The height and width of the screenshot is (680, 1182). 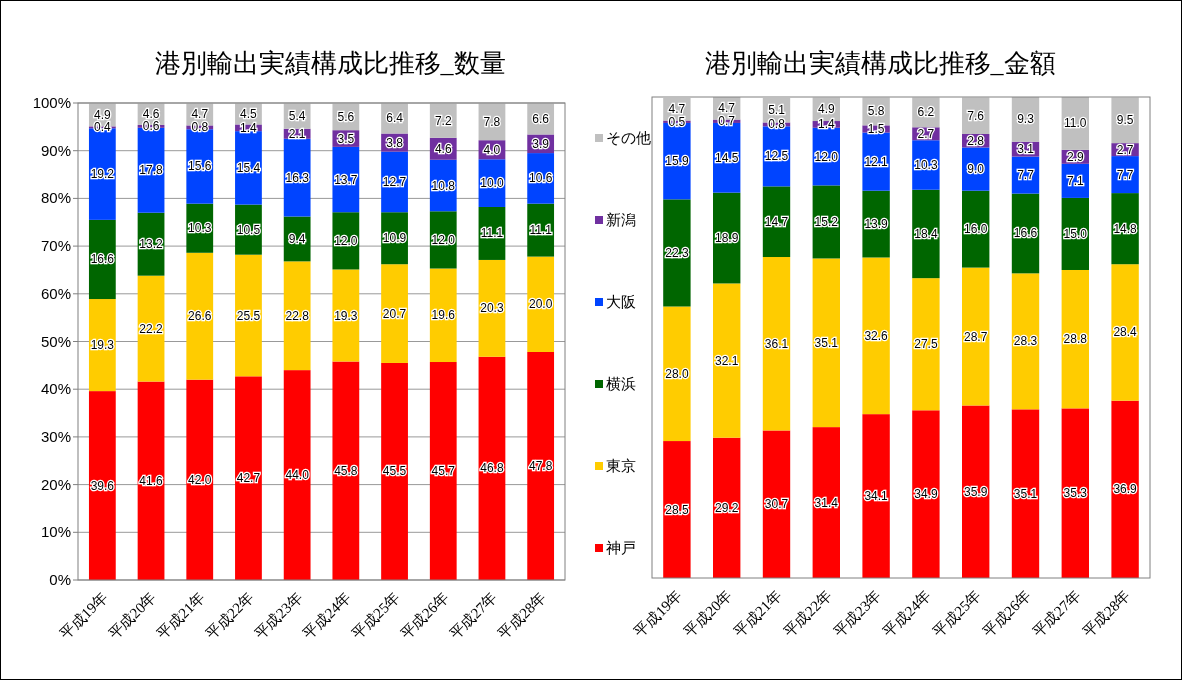 I want to click on data-label: 1.4, so click(x=249, y=127).